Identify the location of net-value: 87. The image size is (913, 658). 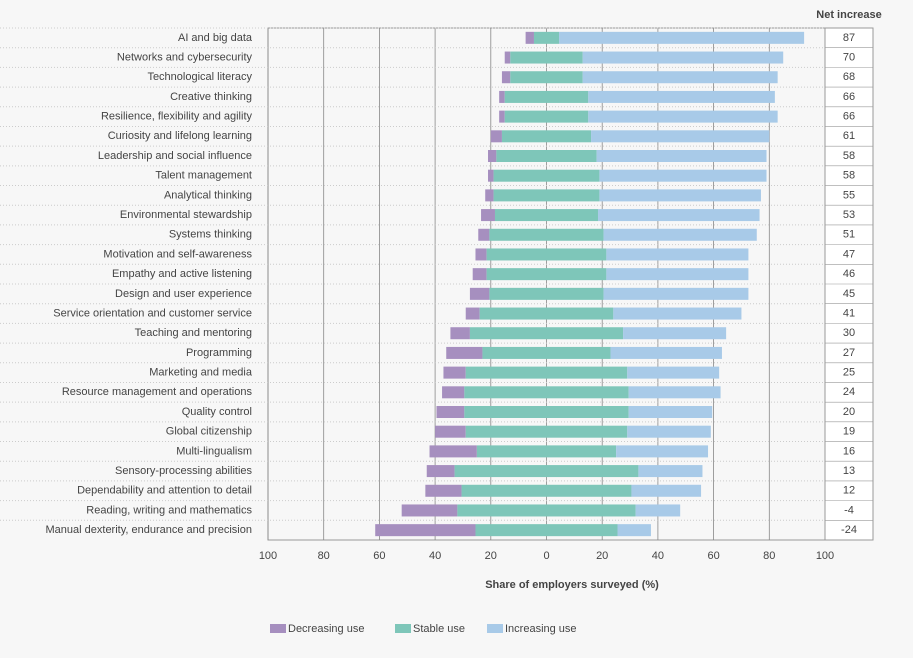
(849, 38).